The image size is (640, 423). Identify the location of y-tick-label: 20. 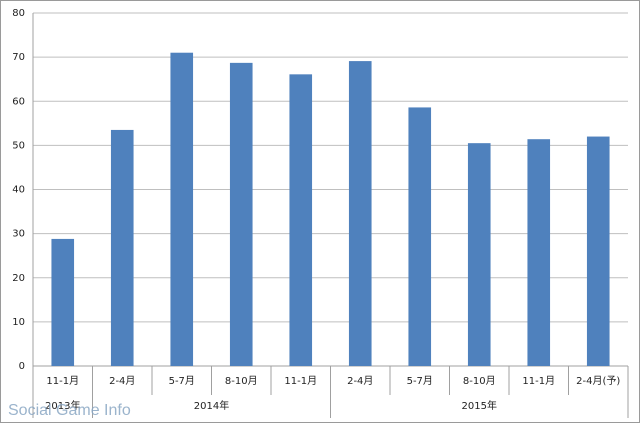
(18, 278).